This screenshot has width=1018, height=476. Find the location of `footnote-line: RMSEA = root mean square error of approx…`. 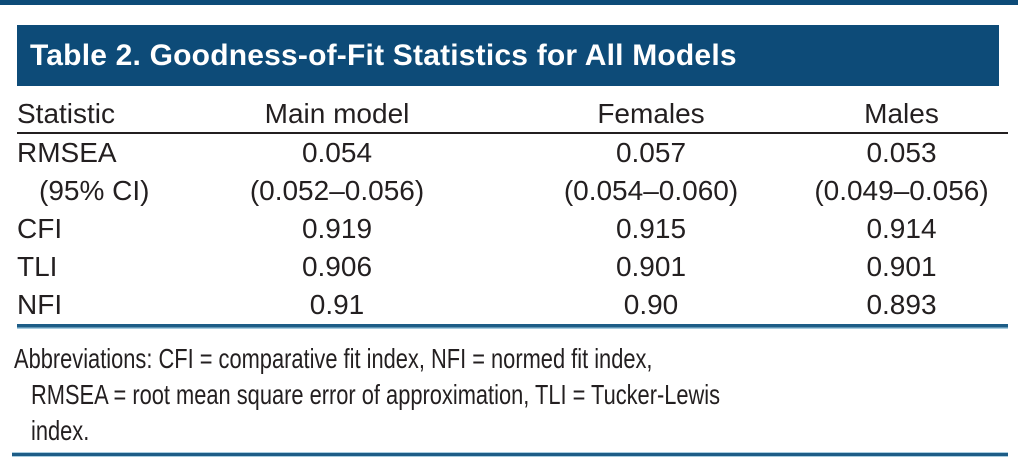

footnote-line: RMSEA = root mean square error of approx… is located at coordinates (376, 394).